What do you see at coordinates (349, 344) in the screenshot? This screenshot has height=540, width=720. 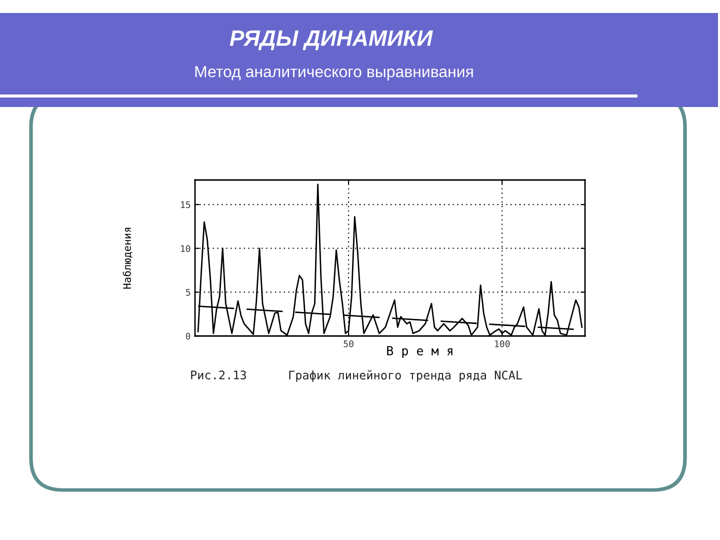 I see `x-tick-label: 50` at bounding box center [349, 344].